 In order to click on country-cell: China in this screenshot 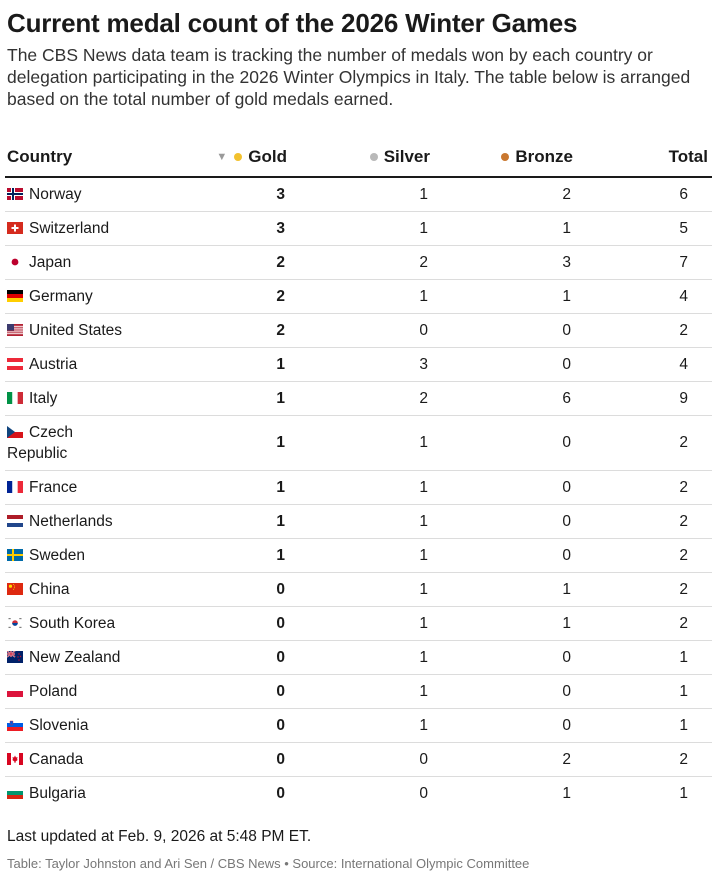, I will do `click(91, 589)`.